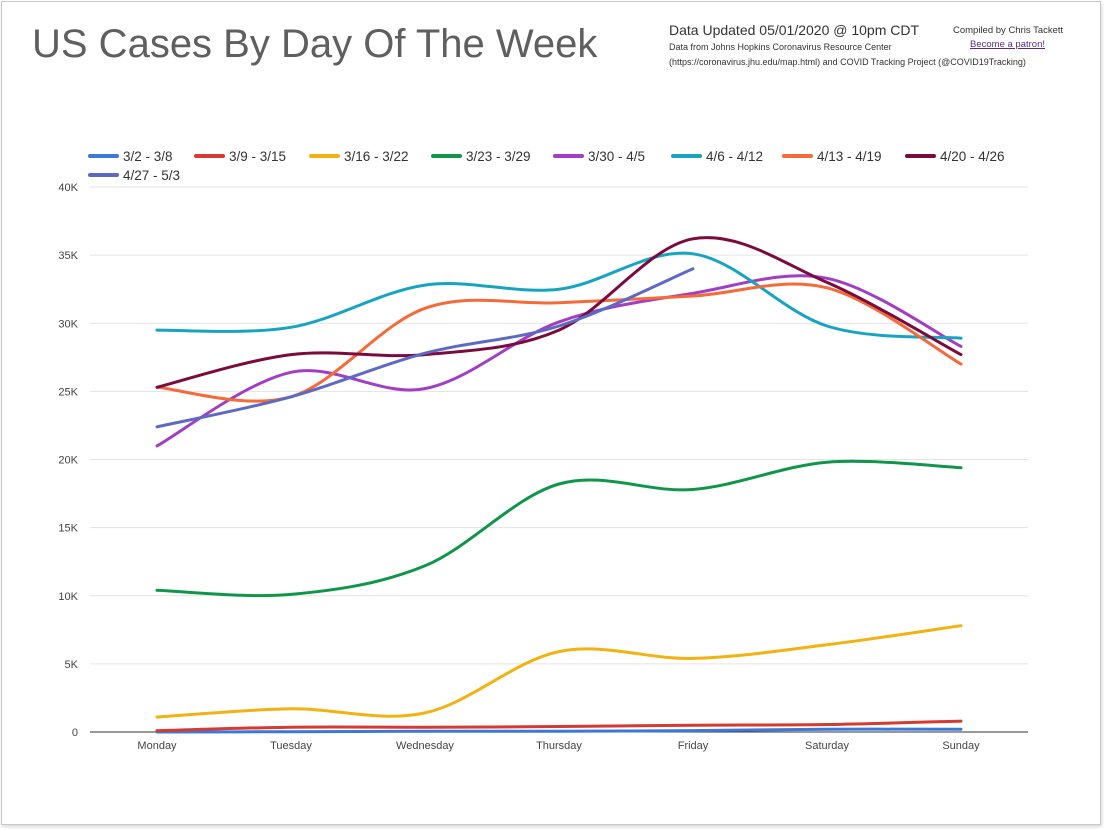 The image size is (1104, 829). Describe the element at coordinates (616, 156) in the screenshot. I see `legend-label: 3/30 - 4/5` at that location.